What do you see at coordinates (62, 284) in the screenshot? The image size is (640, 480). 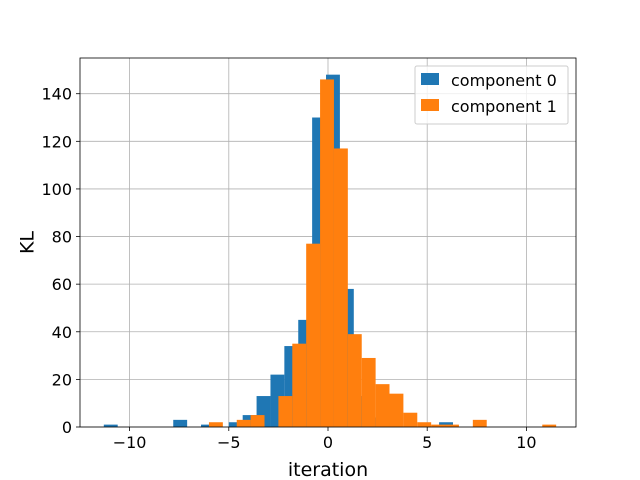 I see `y-tick-label: 60` at bounding box center [62, 284].